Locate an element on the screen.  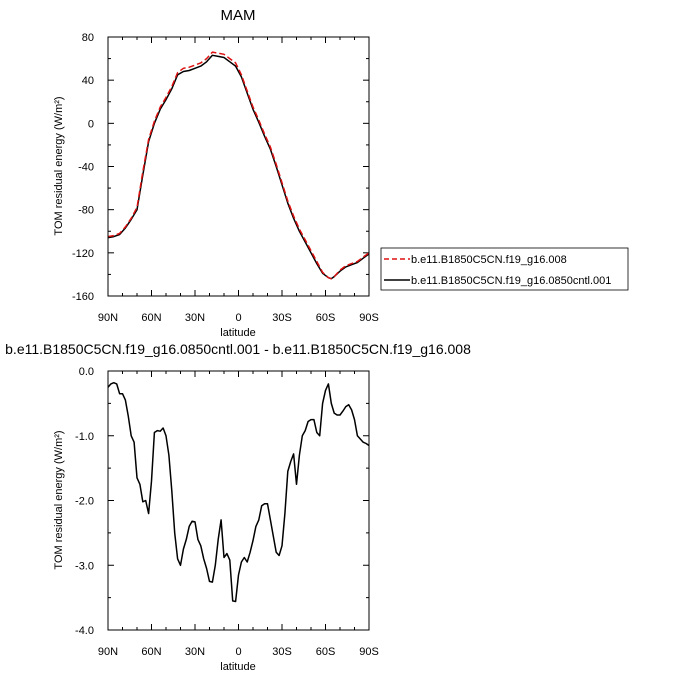
bottom-x-tick-label: 30N is located at coordinates (195, 652).